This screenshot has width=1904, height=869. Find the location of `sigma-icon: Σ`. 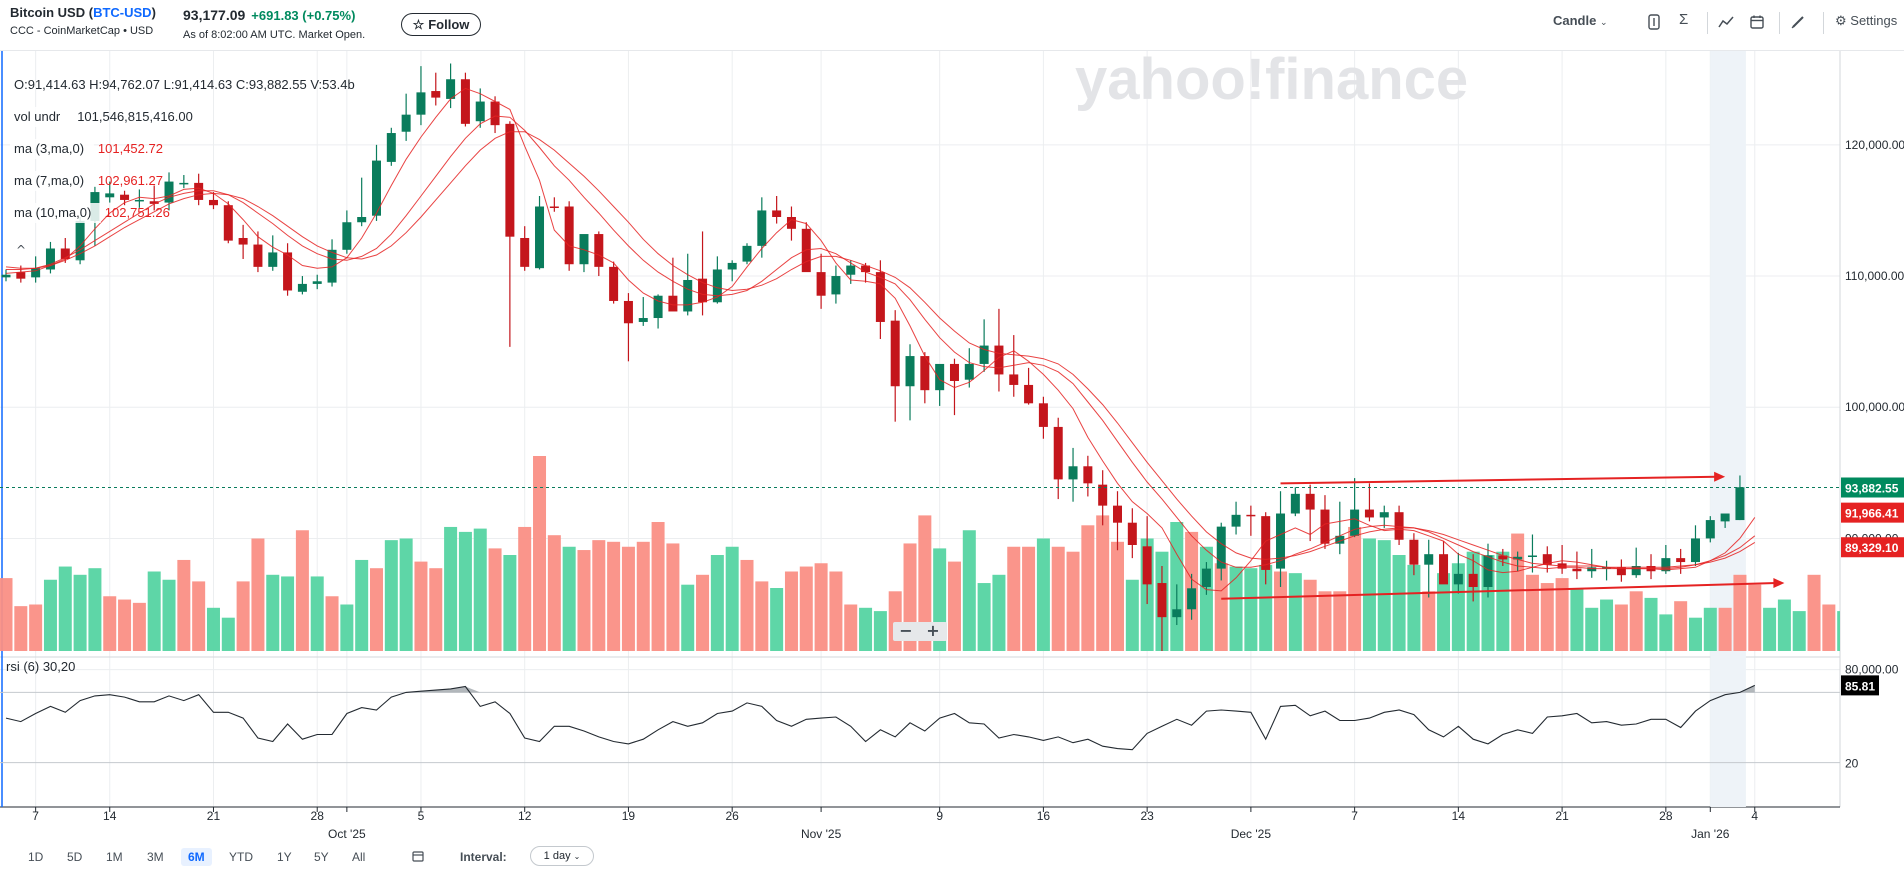

sigma-icon: Σ is located at coordinates (1684, 19).